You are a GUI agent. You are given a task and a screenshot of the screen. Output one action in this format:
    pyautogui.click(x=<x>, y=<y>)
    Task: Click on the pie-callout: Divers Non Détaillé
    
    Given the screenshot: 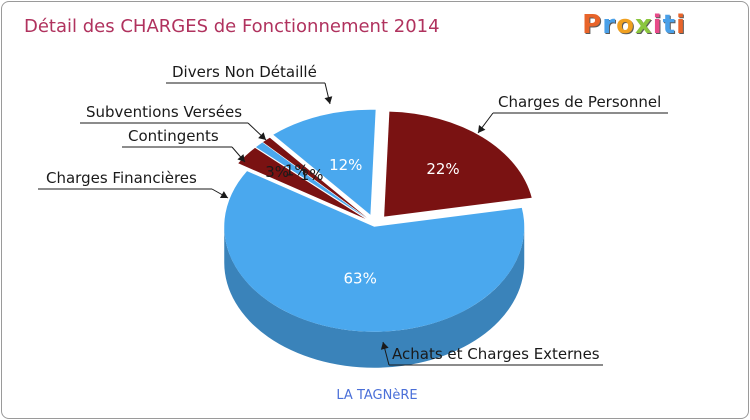 What is the action you would take?
    pyautogui.click(x=249, y=84)
    